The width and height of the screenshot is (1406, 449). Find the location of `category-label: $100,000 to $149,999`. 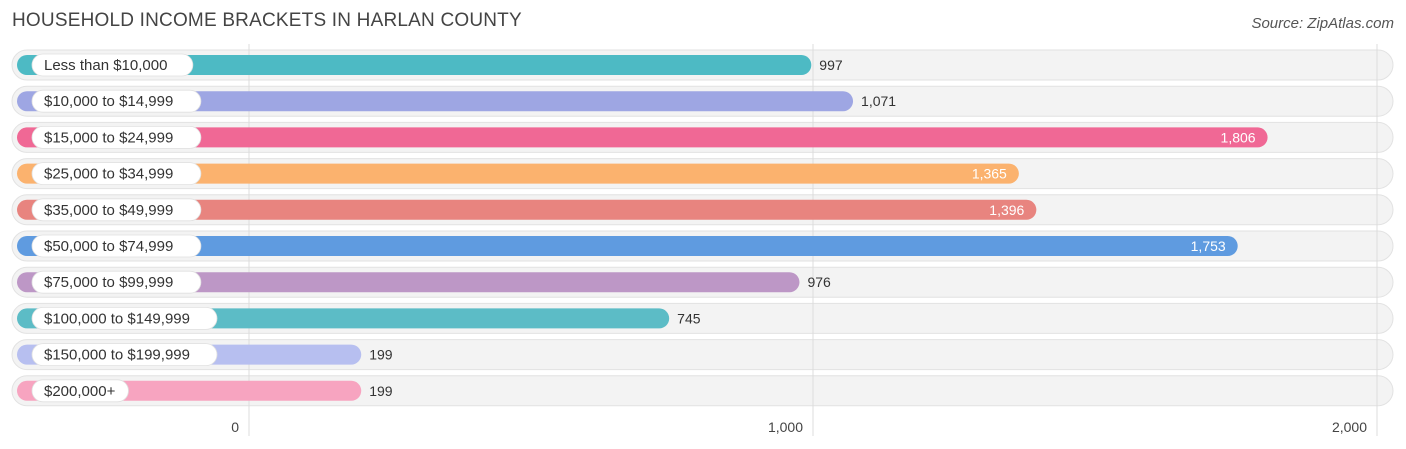

category-label: $100,000 to $149,999 is located at coordinates (117, 318).